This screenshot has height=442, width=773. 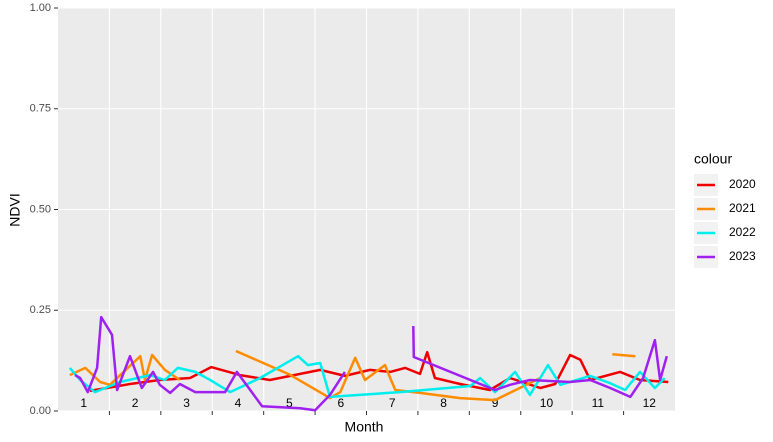 I want to click on month-label: 5, so click(x=289, y=403).